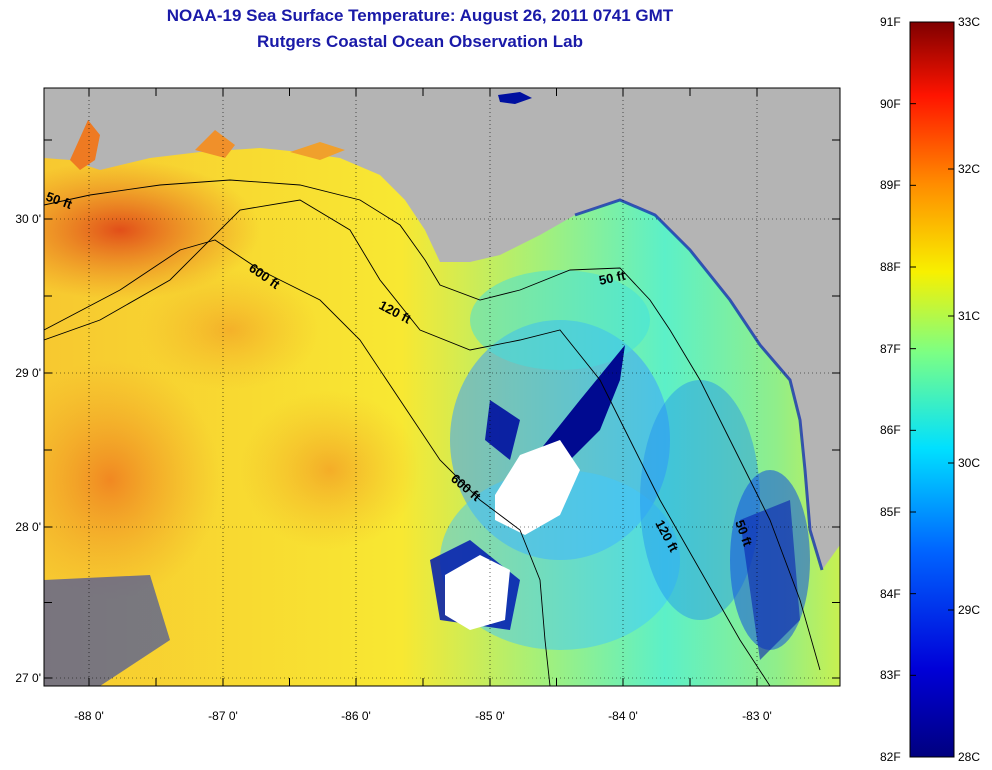 Image resolution: width=992 pixels, height=770 pixels. I want to click on colorbar-label-f: 90F, so click(890, 103).